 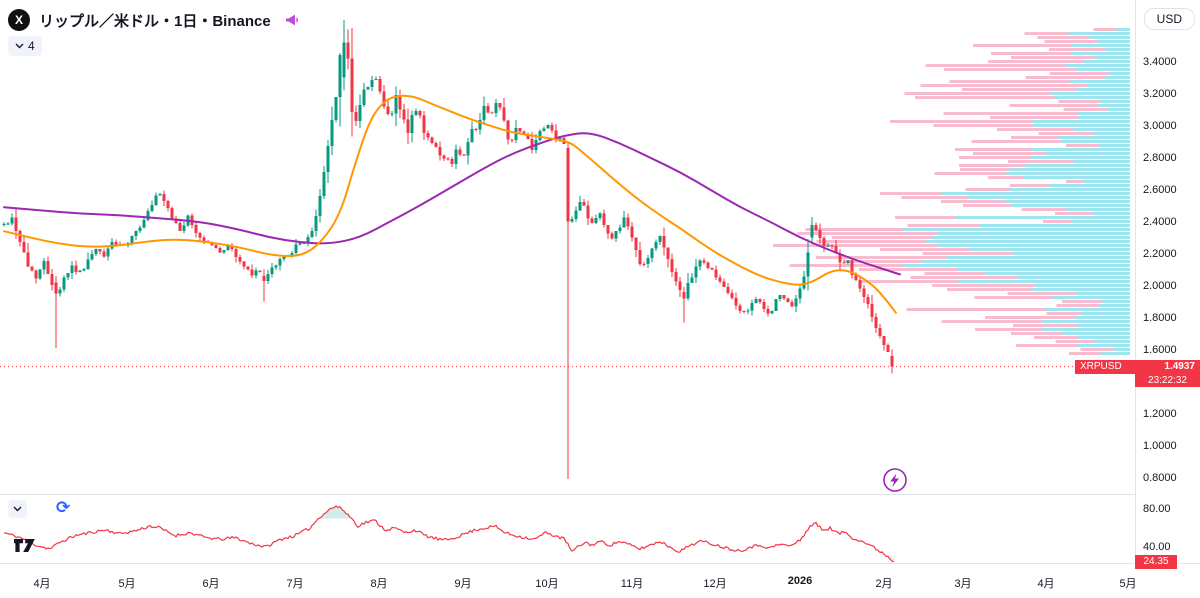 What do you see at coordinates (1160, 125) in the screenshot?
I see `price-axis-label: 3.0000` at bounding box center [1160, 125].